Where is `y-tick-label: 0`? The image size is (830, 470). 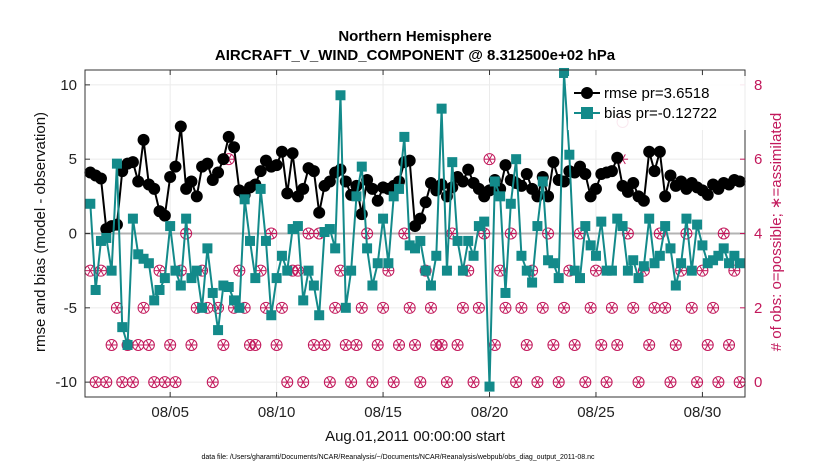
y-tick-label: 0 is located at coordinates (73, 234).